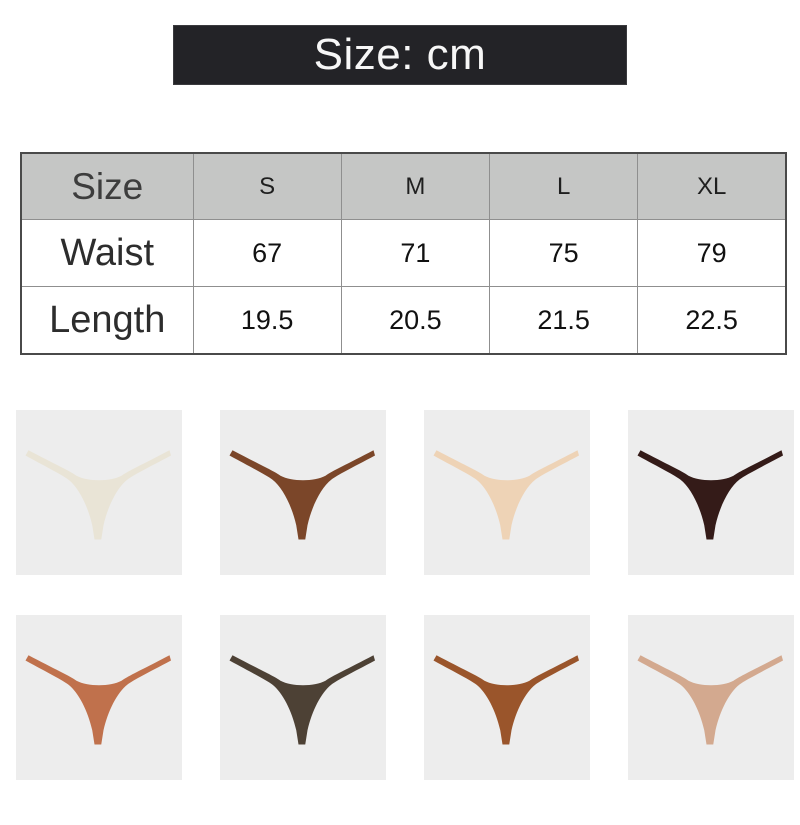  I want to click on product-image-espresso, so click(711, 492).